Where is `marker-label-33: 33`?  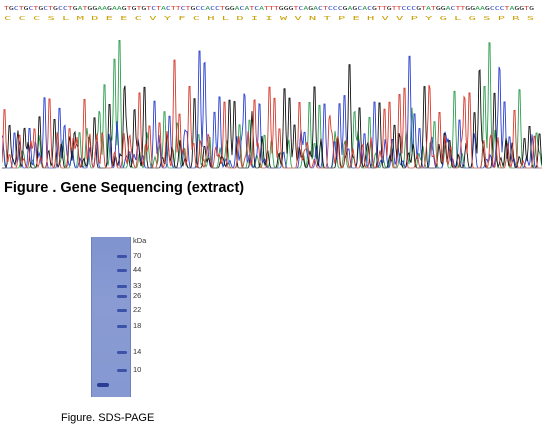 marker-label-33: 33 is located at coordinates (137, 285).